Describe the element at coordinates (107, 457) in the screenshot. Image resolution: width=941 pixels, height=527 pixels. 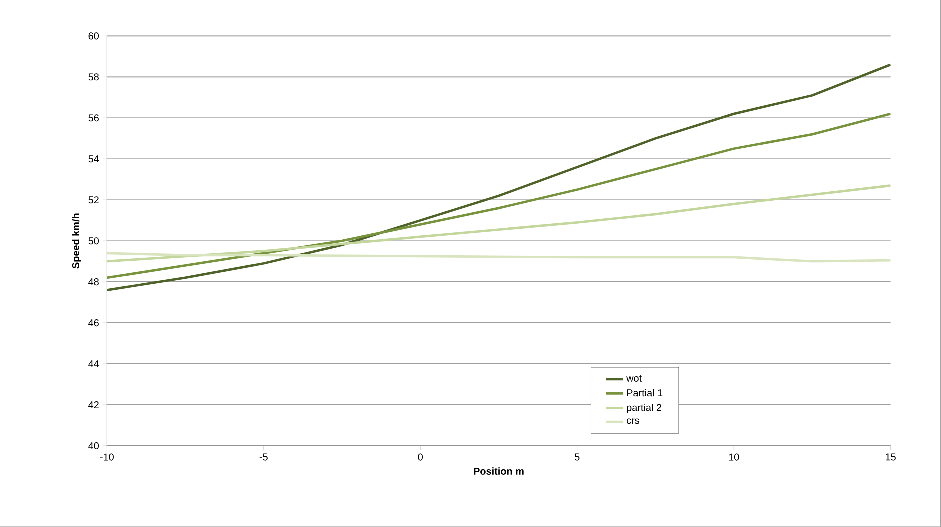
I see `x-tick-label: -10` at that location.